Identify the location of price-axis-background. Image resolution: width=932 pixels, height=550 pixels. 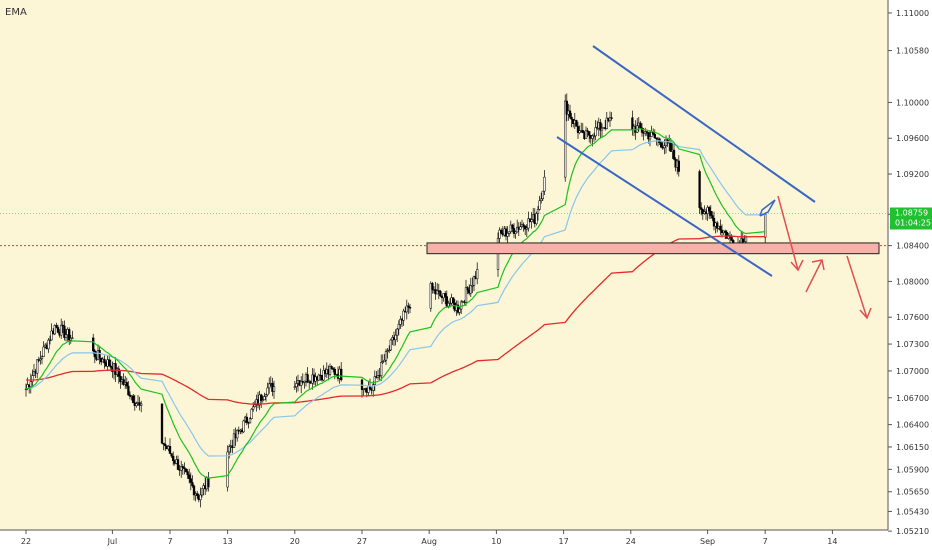
(910, 275).